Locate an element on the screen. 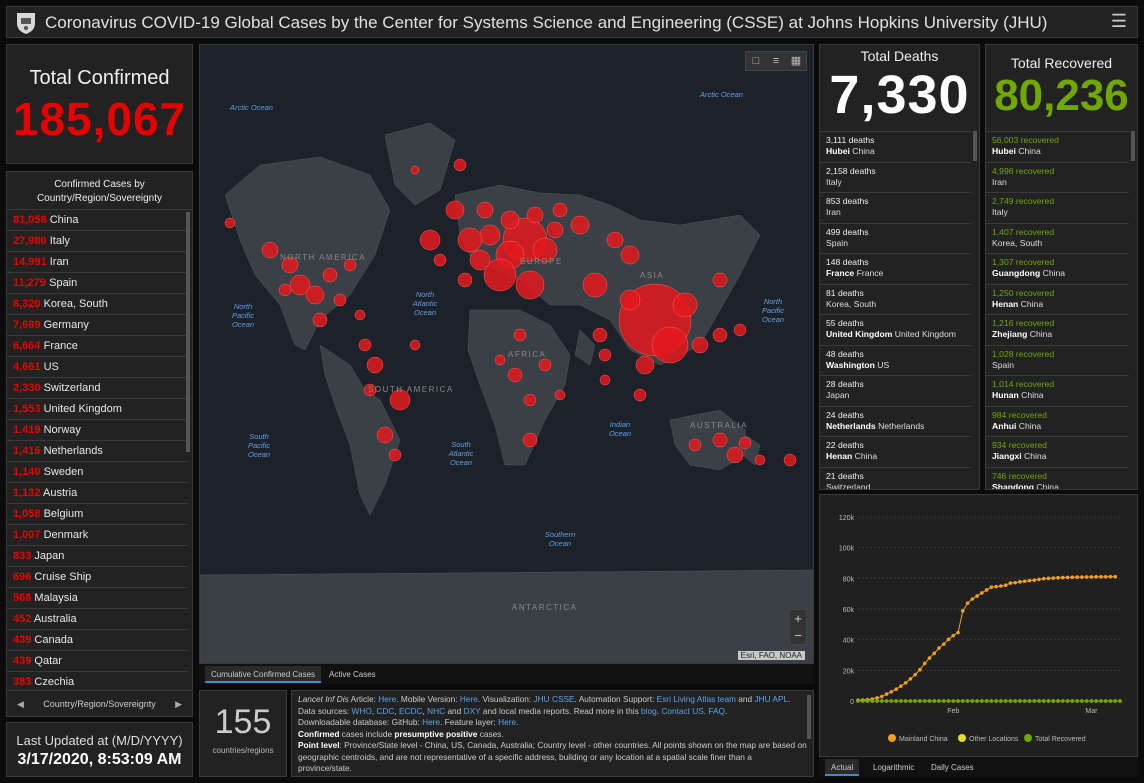  next-arrow-icon: ▶ is located at coordinates (178, 704).